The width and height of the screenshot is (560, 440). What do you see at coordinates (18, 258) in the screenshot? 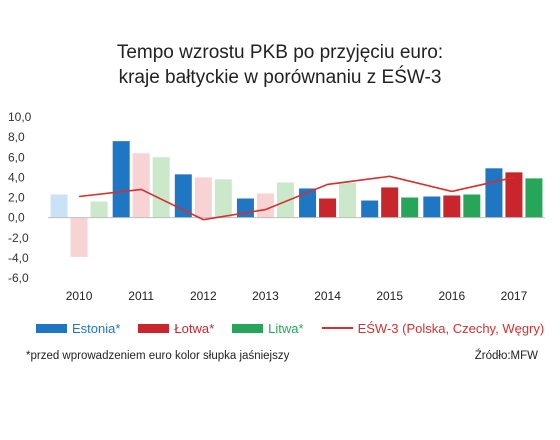
I see `y-tick-label: -4,0` at bounding box center [18, 258].